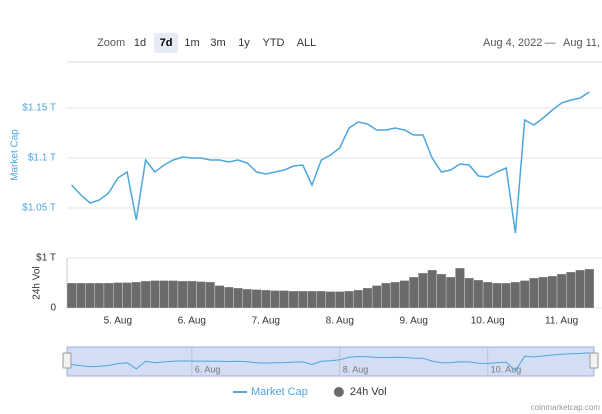 The width and height of the screenshot is (602, 414). Describe the element at coordinates (506, 369) in the screenshot. I see `navigator-label: 10. Aug` at that location.